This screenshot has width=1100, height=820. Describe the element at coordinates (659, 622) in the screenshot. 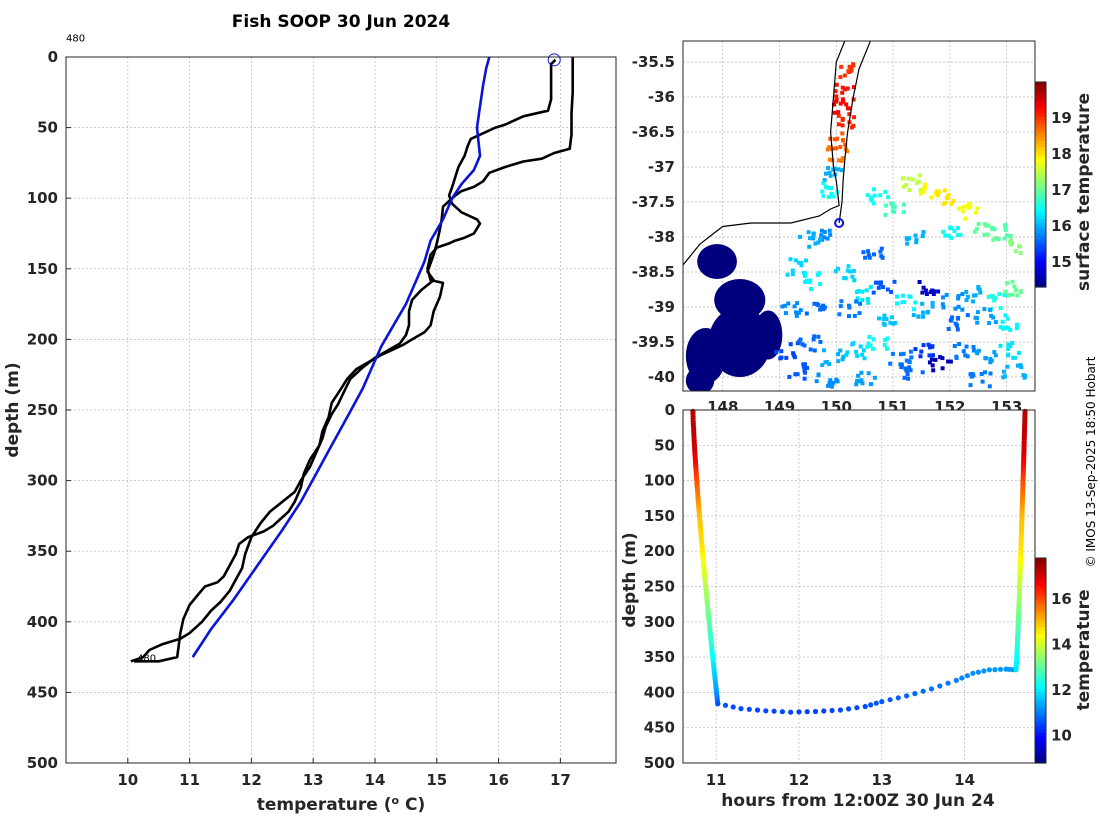

I see `section-y-tick-label: 300` at that location.